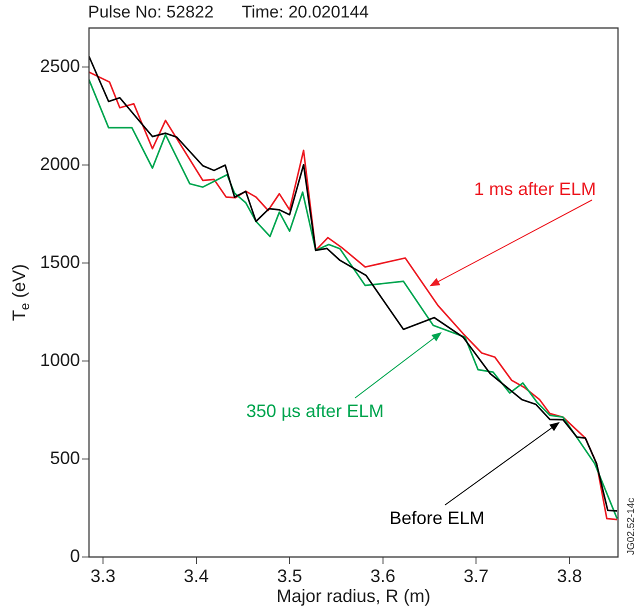 The image size is (637, 612). I want to click on x-tick-label: 3.8, so click(569, 576).